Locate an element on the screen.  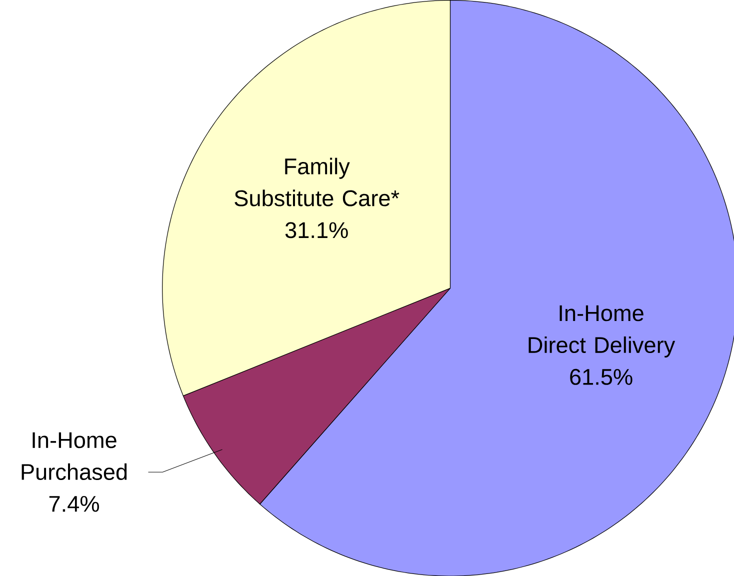
data-label: 7.4% is located at coordinates (74, 504).